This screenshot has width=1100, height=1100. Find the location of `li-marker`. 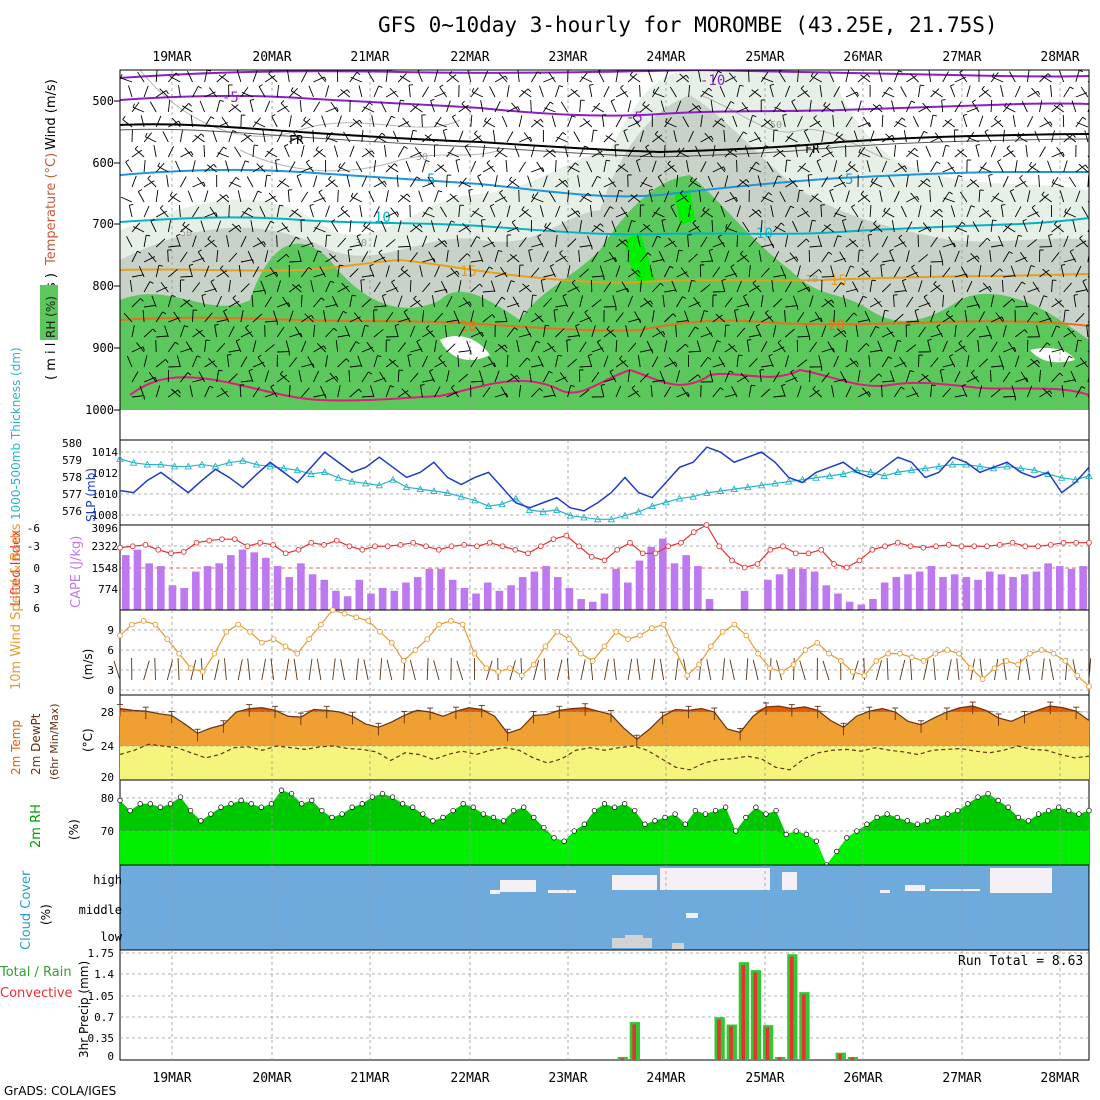

li-marker is located at coordinates (298, 549).